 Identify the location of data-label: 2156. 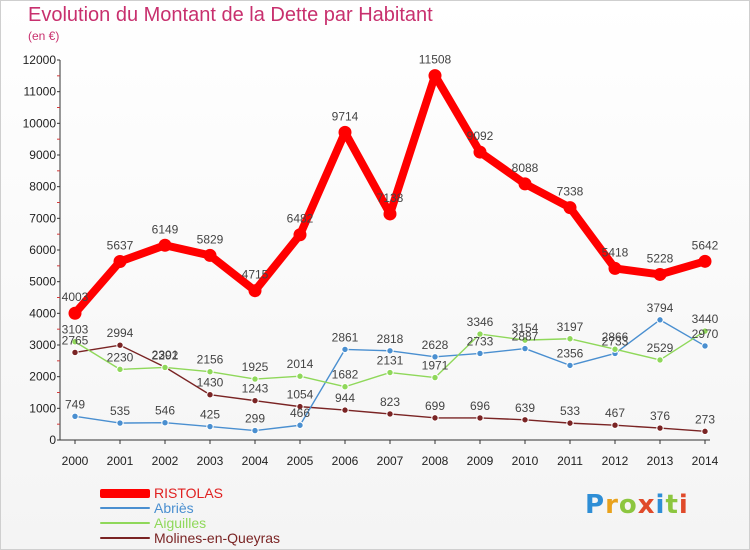
(210, 360).